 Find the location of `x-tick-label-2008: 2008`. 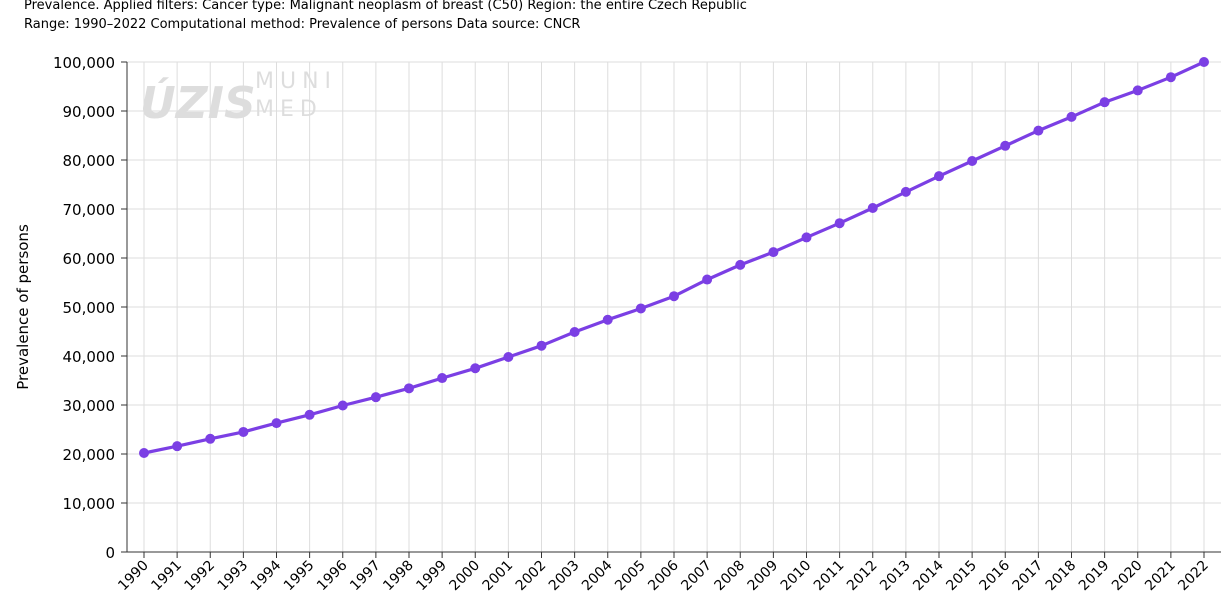

x-tick-label-2008: 2008 is located at coordinates (730, 576).